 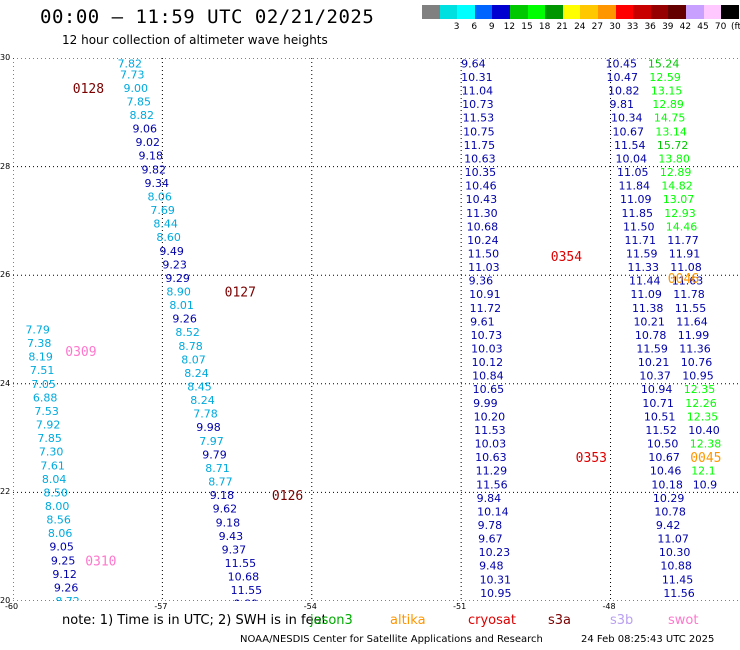 What do you see at coordinates (486, 308) in the screenshot?
I see `swh-value: 11.72` at bounding box center [486, 308].